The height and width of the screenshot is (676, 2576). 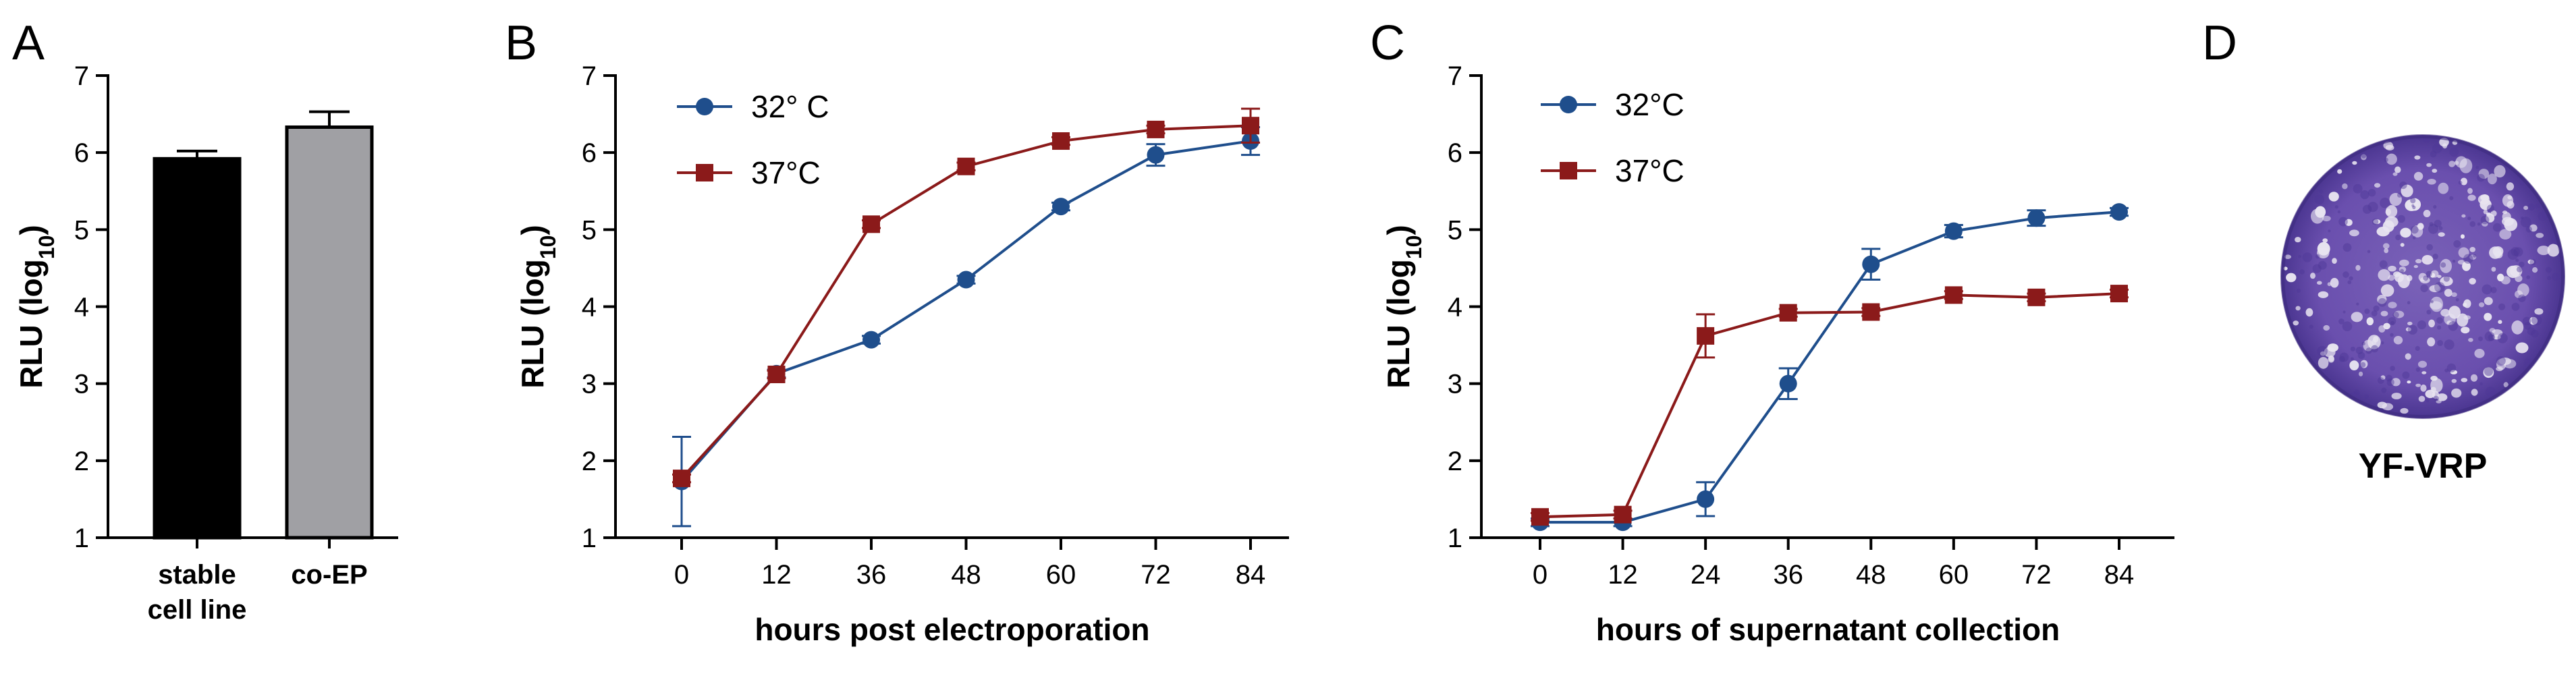 What do you see at coordinates (589, 153) in the screenshot?
I see `y-tick-label: 6` at bounding box center [589, 153].